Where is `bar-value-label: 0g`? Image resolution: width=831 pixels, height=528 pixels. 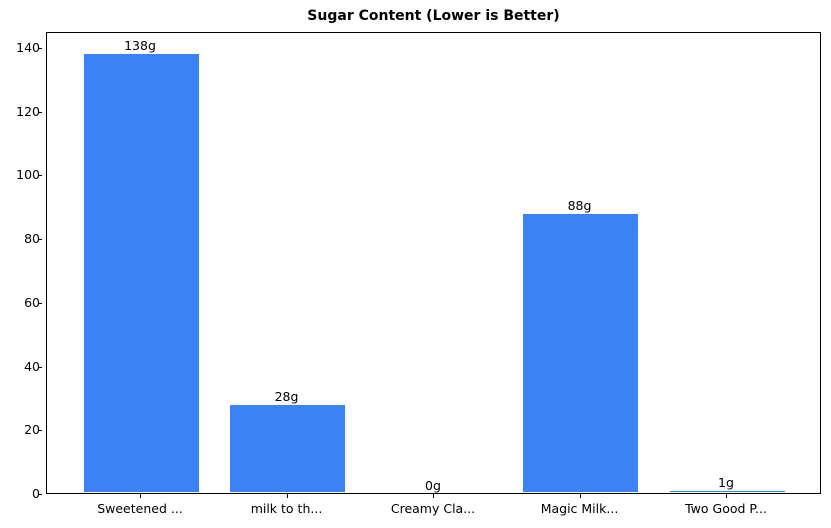
bar-value-label: 0g is located at coordinates (433, 485).